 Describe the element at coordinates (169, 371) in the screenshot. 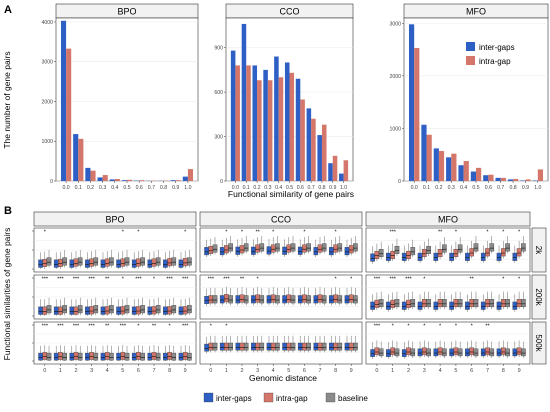

I see `x-tick-label: 8` at that location.